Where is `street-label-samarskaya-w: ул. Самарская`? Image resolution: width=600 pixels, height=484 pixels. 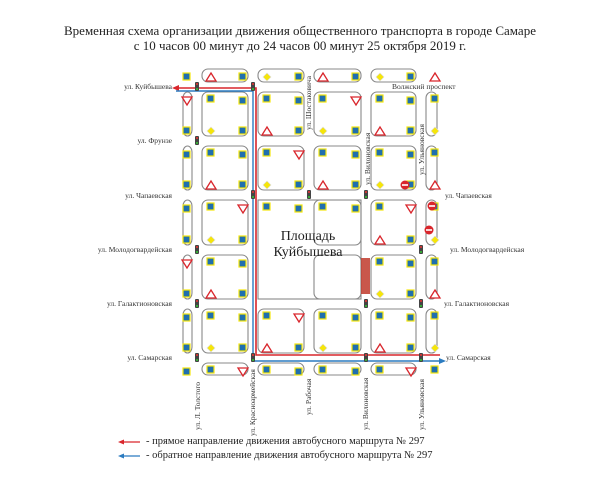
street-label-samarskaya-w: ул. Самарская is located at coordinates (149, 357).